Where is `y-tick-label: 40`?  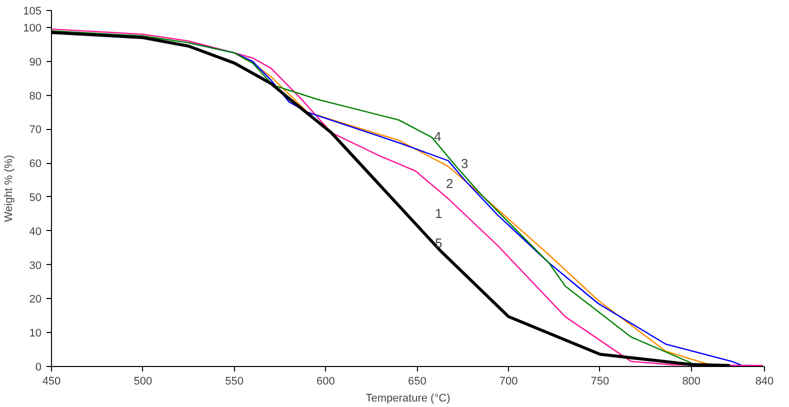
y-tick-label: 40 is located at coordinates (35, 232).